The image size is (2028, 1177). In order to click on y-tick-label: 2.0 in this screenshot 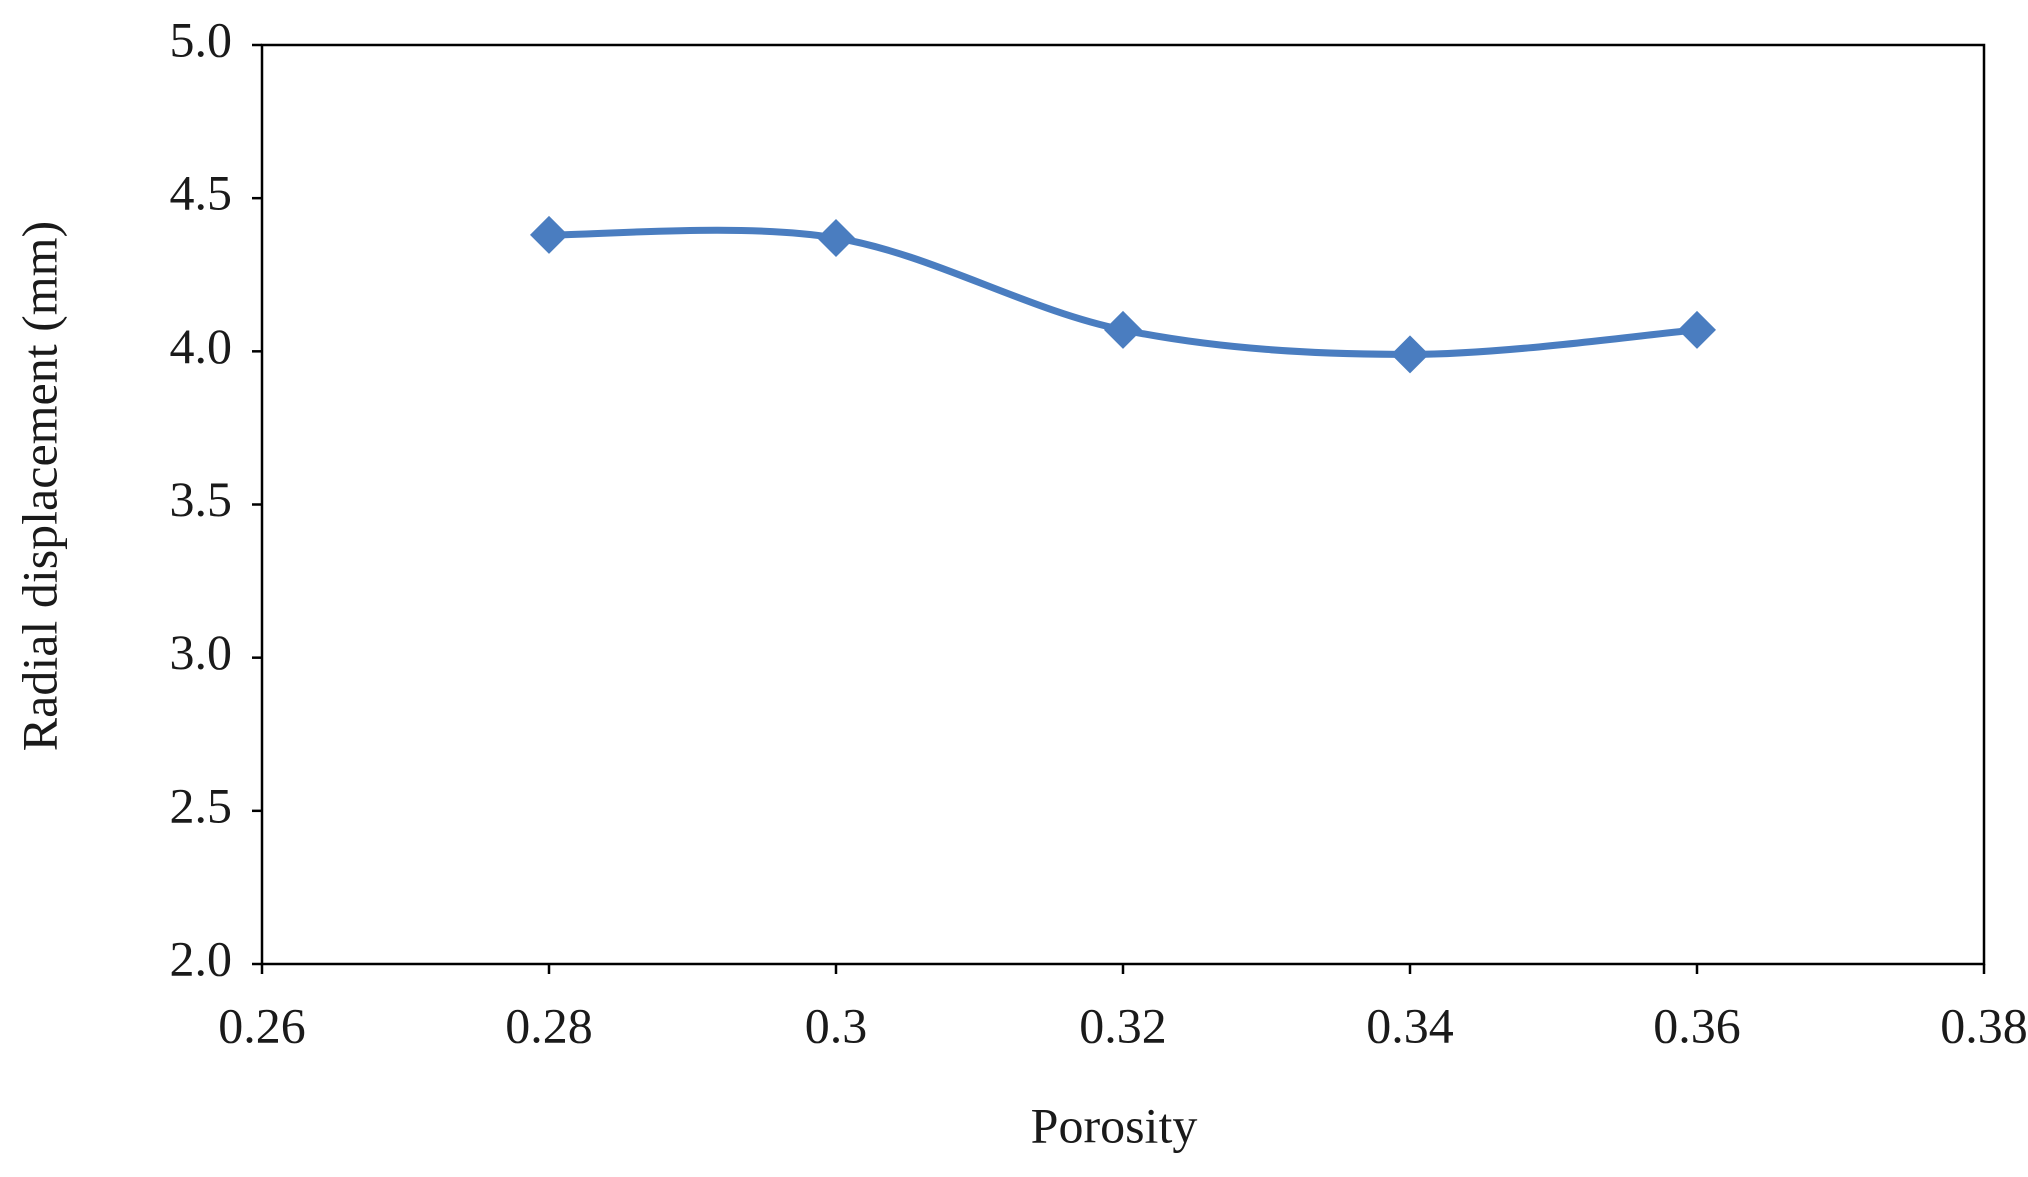, I will do `click(201, 958)`.